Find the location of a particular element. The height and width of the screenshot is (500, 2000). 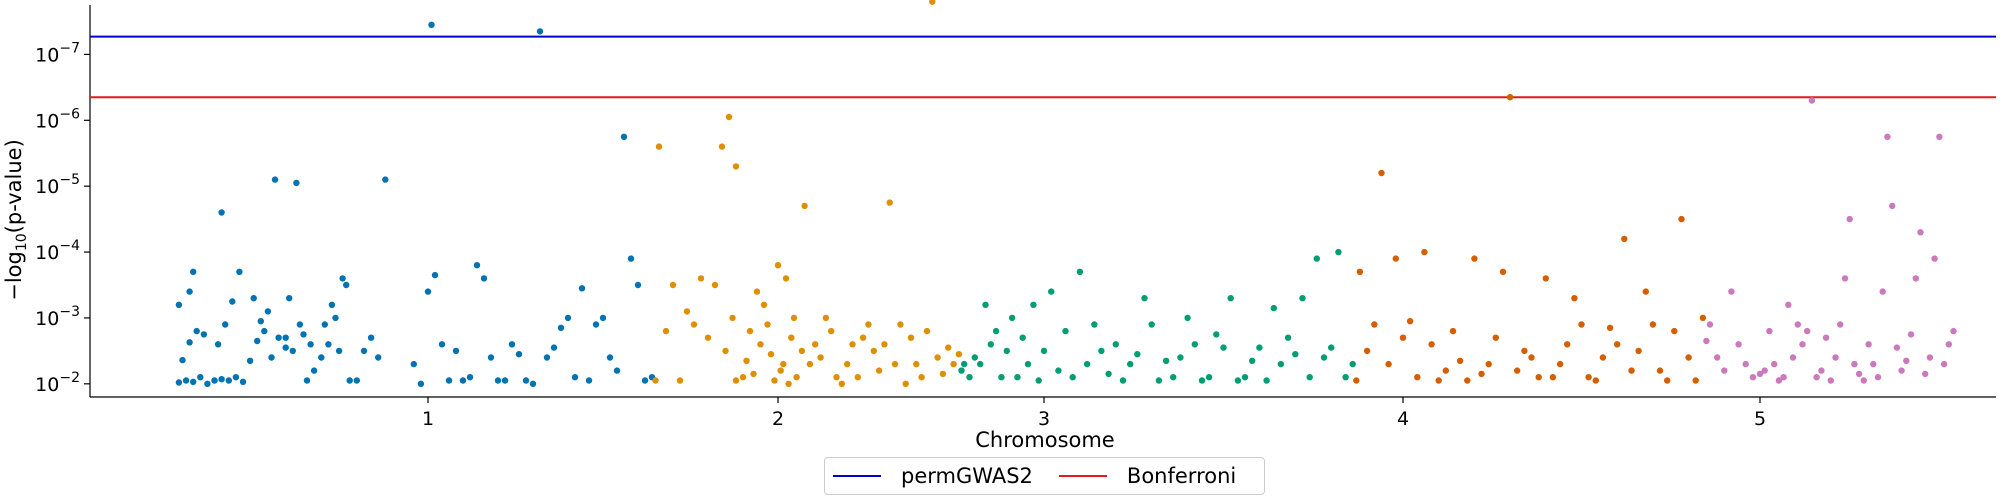

y-axis-ticks: 10⁻² 10⁻³ 10⁻⁴ 10⁻⁵ 10⁻⁶ 10⁻⁷ is located at coordinates (62, 218).